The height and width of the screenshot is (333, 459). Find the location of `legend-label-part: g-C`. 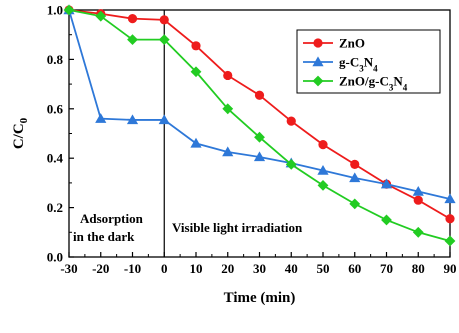

legend-label-part: g-C is located at coordinates (349, 62).